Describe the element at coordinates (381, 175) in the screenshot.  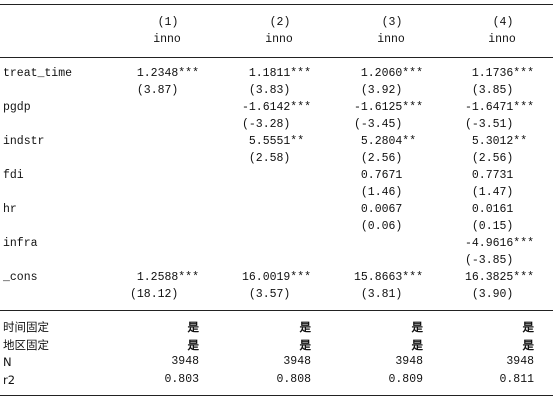
I see `coefficient: 0.7671` at that location.